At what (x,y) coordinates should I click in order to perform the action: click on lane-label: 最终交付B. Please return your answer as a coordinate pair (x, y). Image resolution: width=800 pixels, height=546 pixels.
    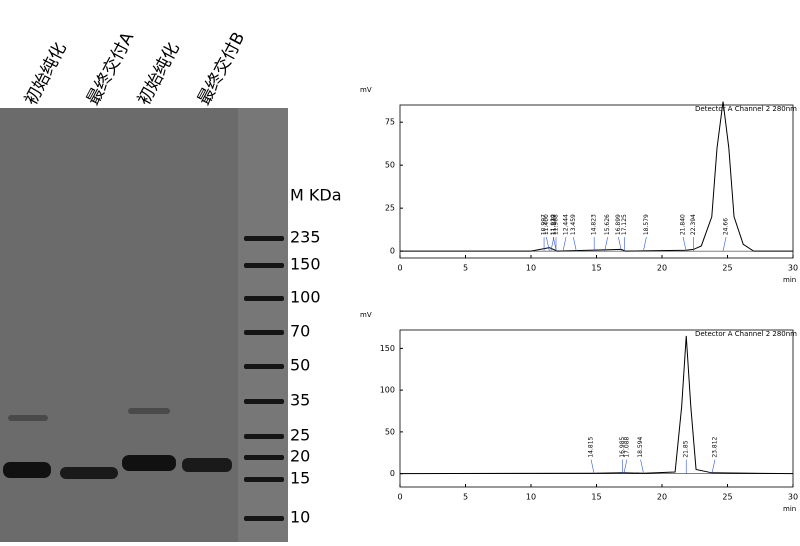
    Looking at the image, I should click on (221, 69).